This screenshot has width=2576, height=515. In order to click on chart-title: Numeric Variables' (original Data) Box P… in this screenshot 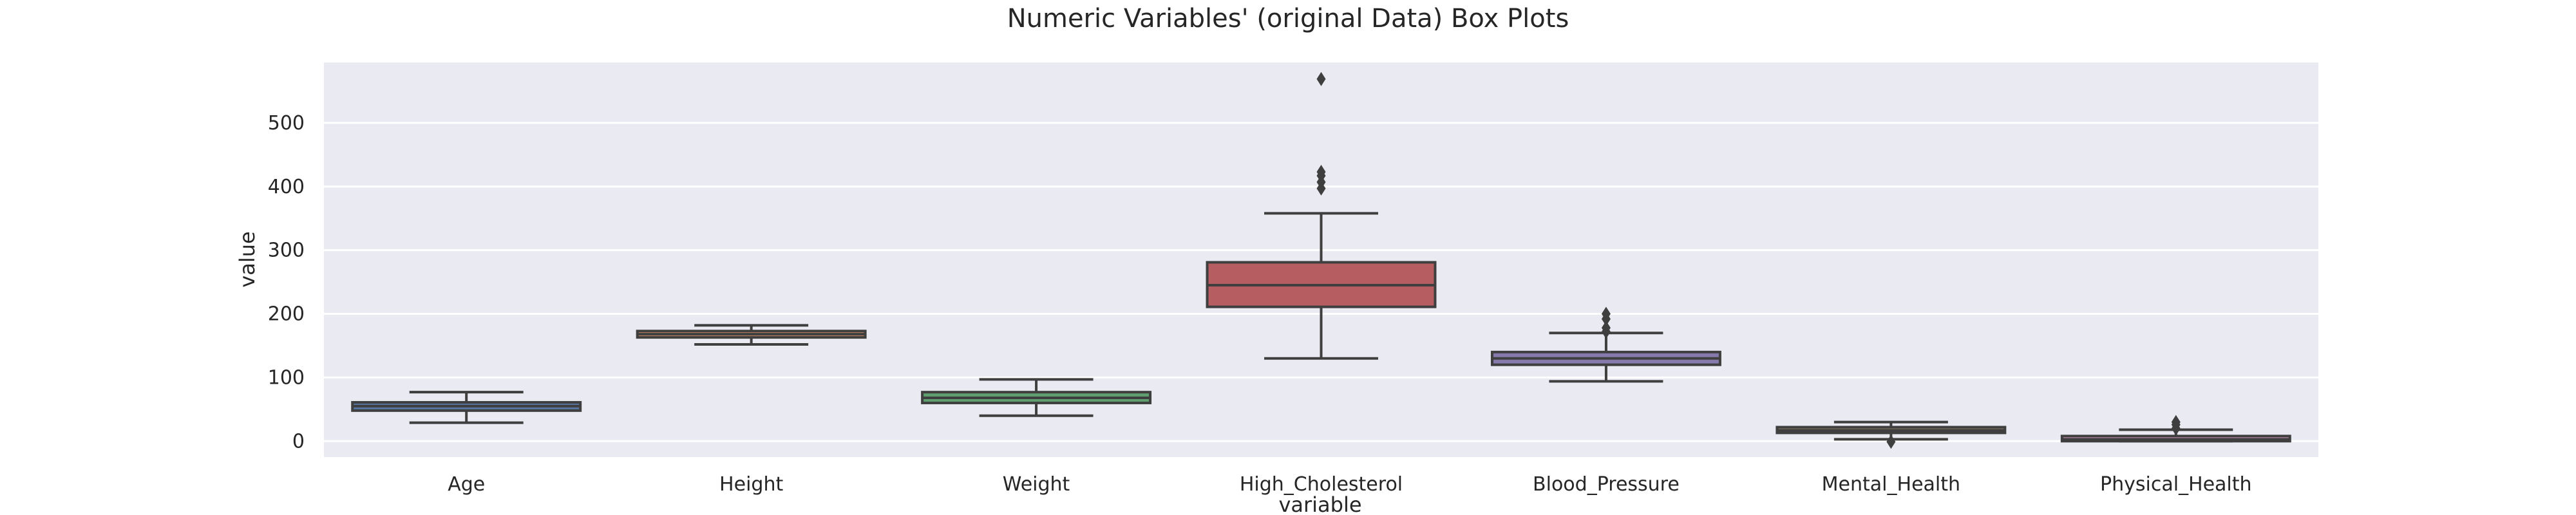, I will do `click(1288, 18)`.